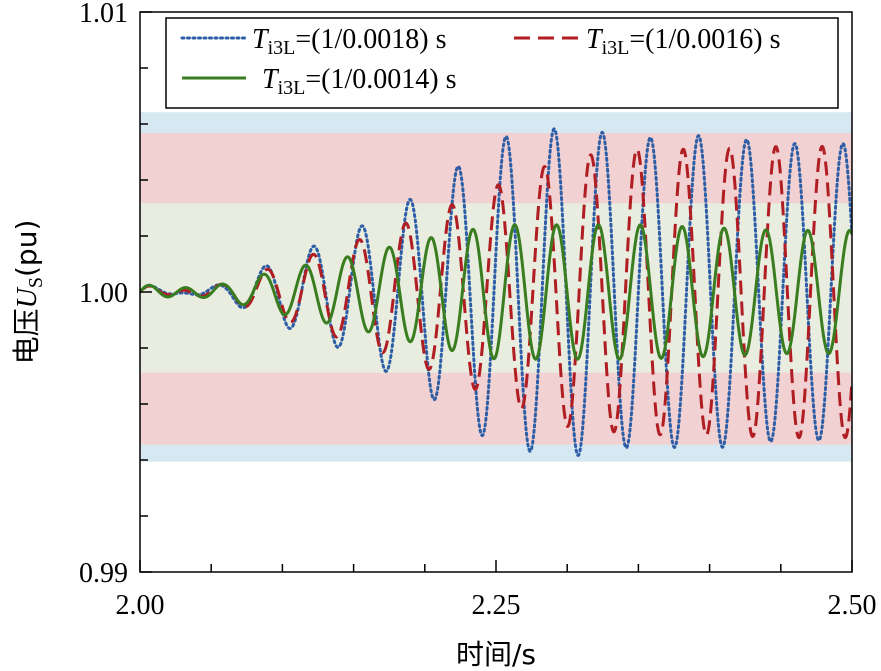 The image size is (881, 671). What do you see at coordinates (616, 48) in the screenshot?
I see `legend-sub-s2: i3L` at bounding box center [616, 48].